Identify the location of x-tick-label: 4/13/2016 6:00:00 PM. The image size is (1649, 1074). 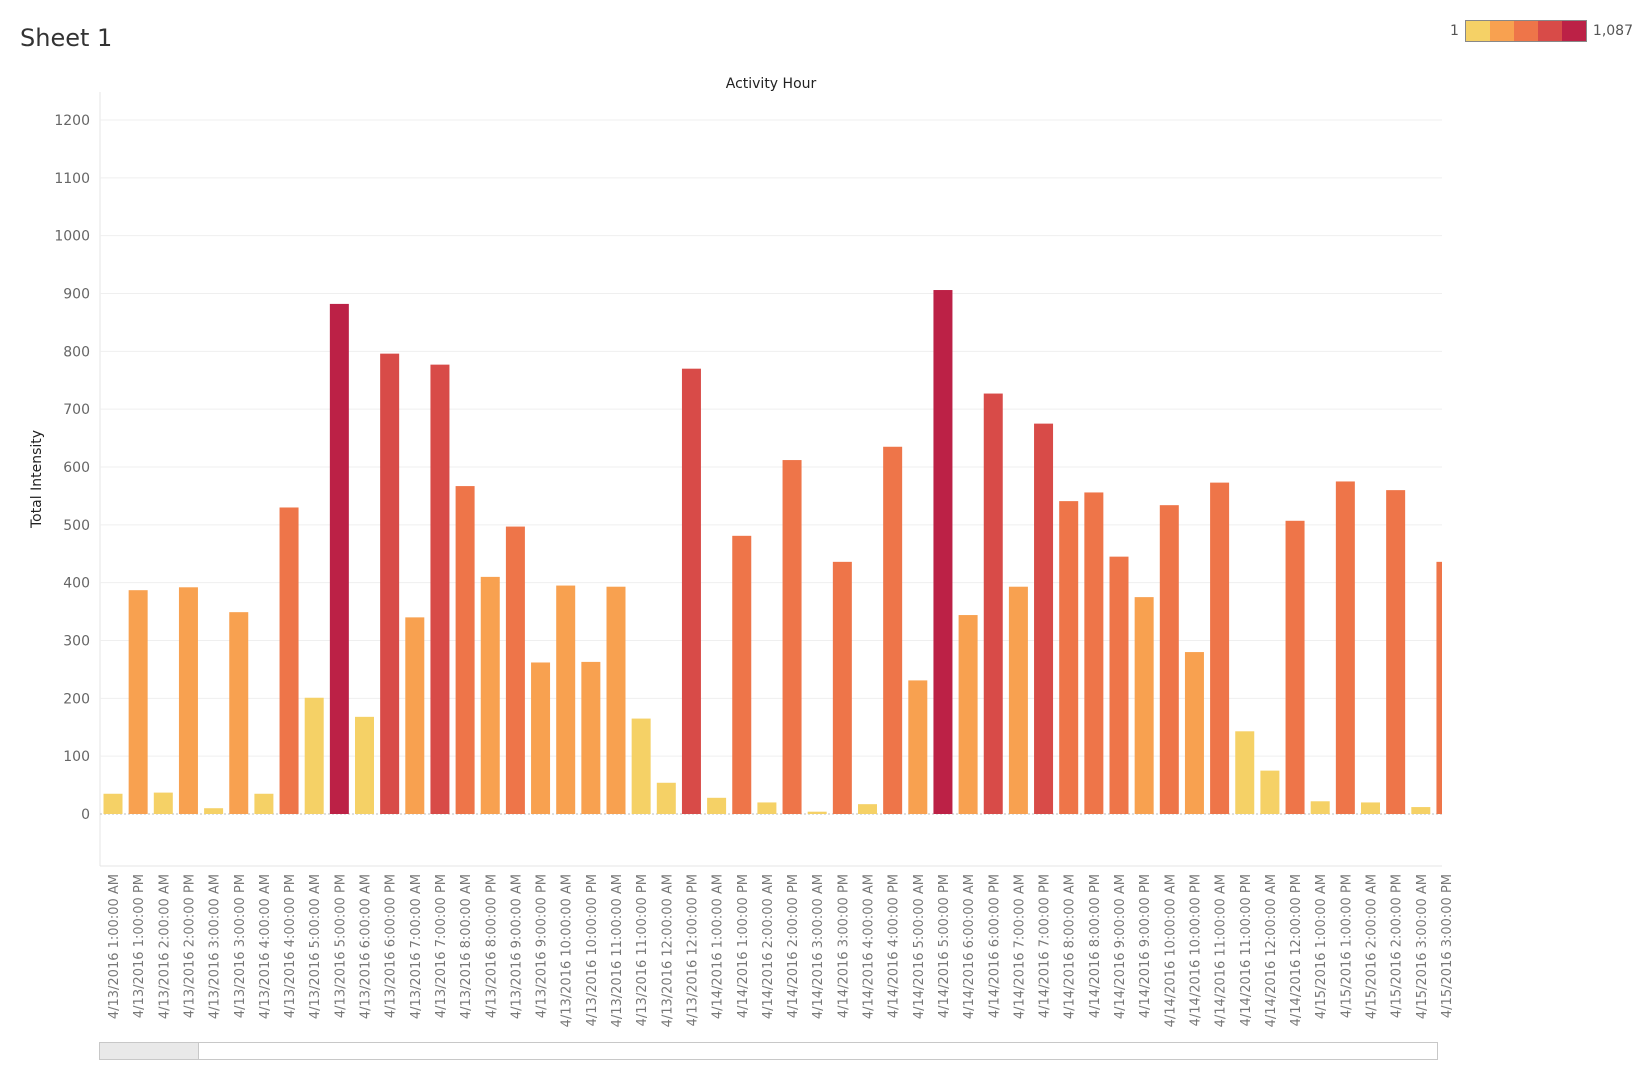
(391, 946).